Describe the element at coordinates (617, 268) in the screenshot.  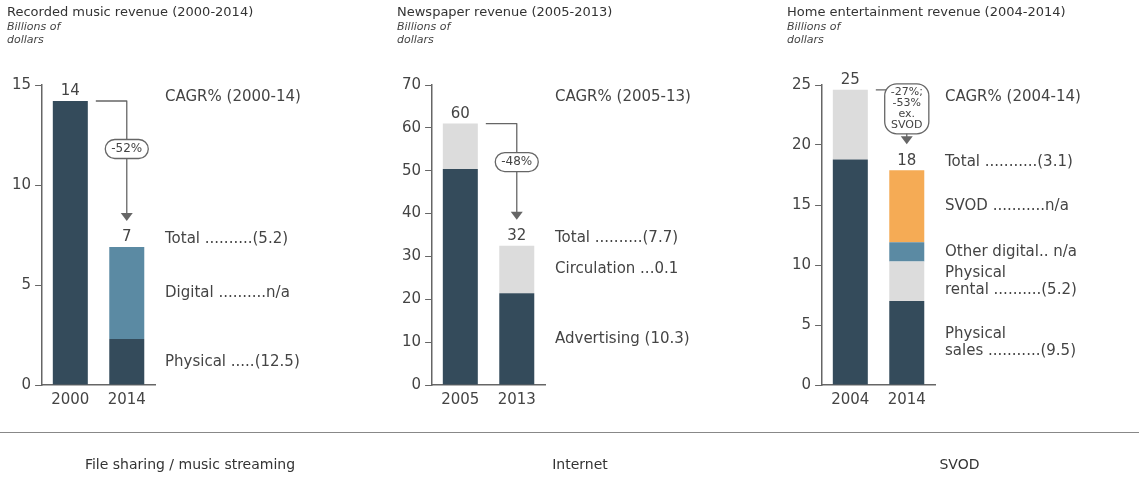
I see `series-label: Circulation ...0.1` at that location.